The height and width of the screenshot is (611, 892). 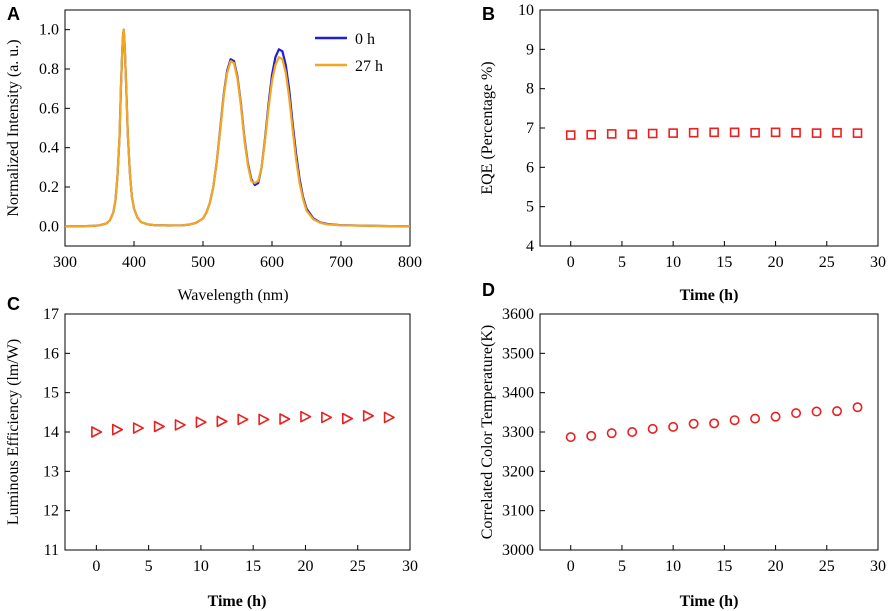 I want to click on y-tick-label: 10, so click(x=526, y=10).